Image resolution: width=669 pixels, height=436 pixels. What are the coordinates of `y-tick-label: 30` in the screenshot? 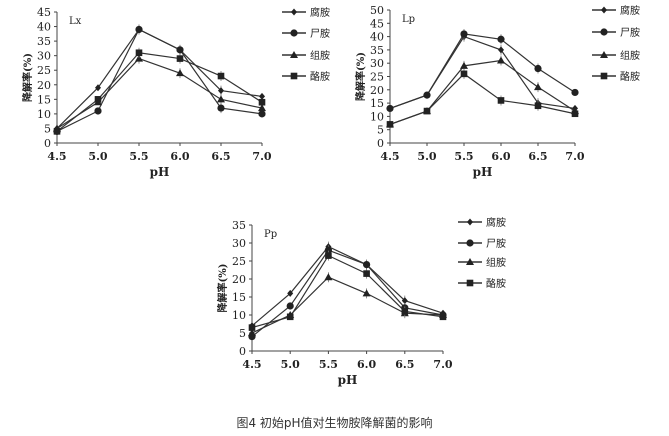 It's located at (239, 243).